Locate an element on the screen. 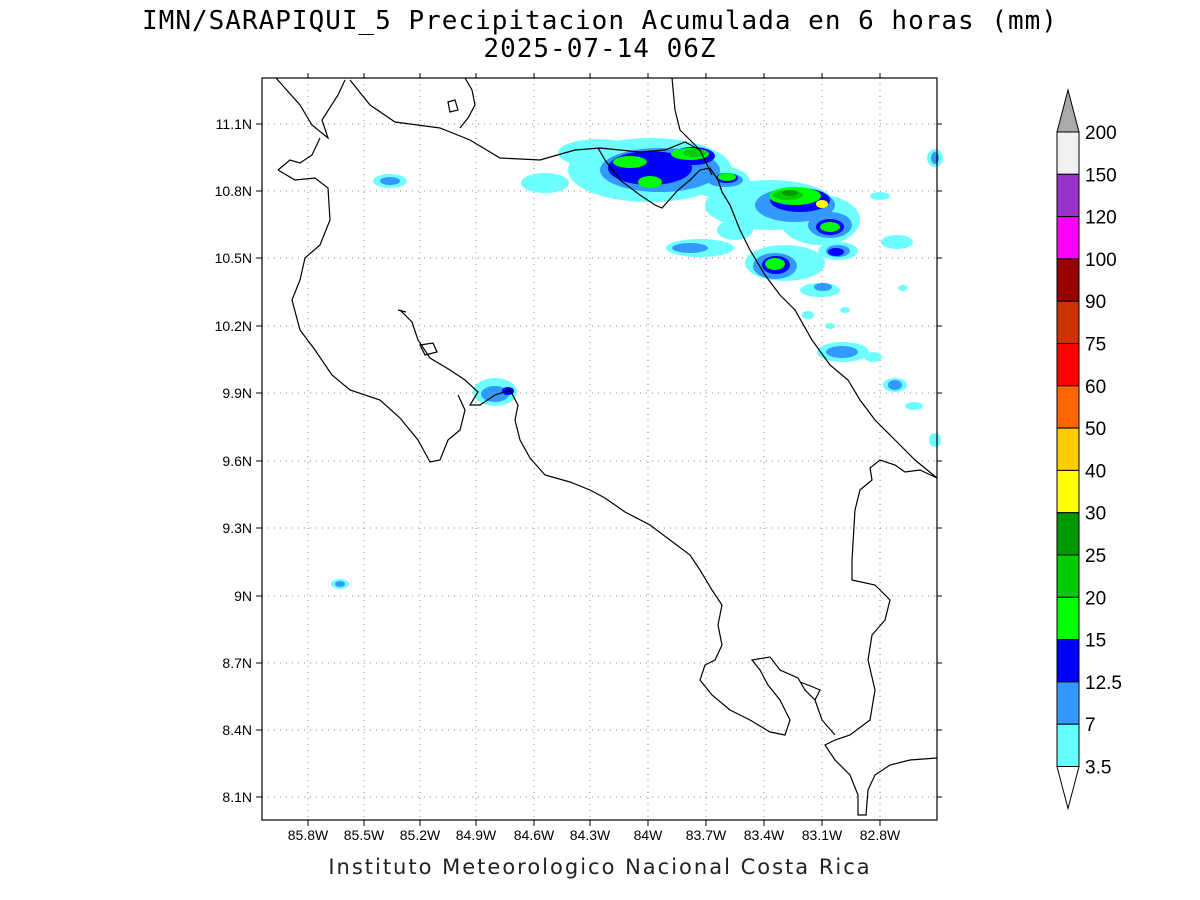 The image size is (1200, 900). colorbar-label: 150 is located at coordinates (1101, 175).